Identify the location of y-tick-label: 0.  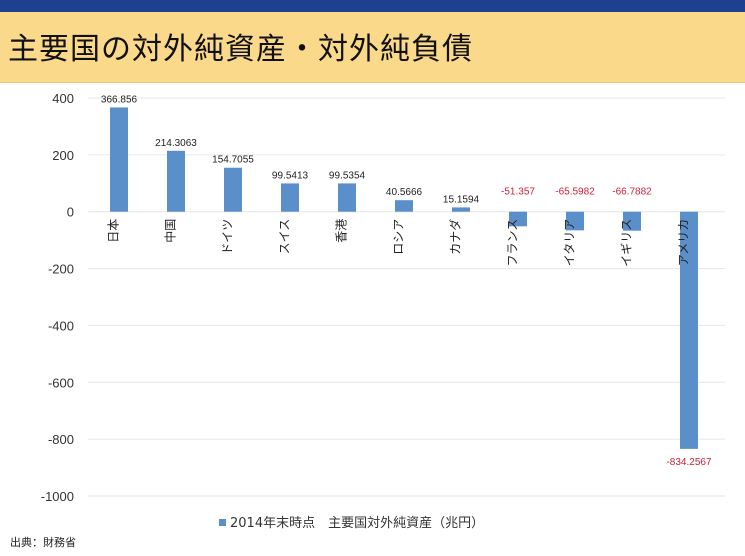
(70, 212).